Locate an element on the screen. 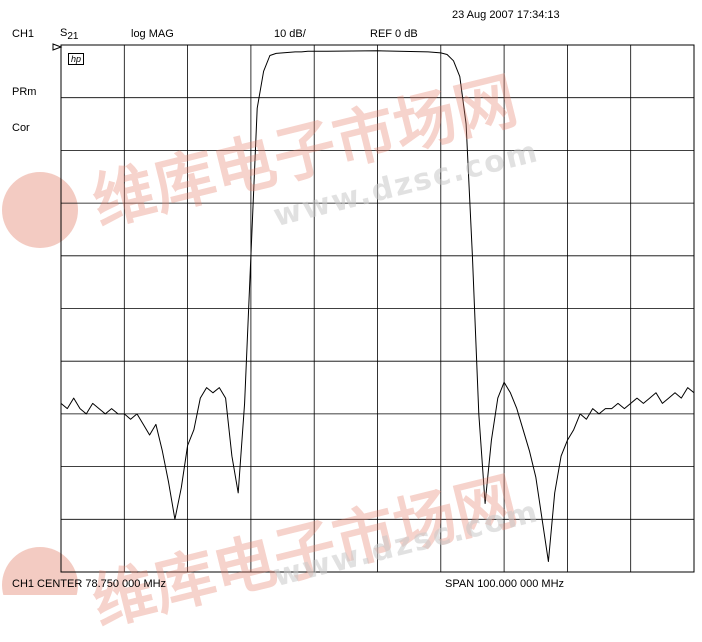  cor-annotation: Cor is located at coordinates (21, 128).